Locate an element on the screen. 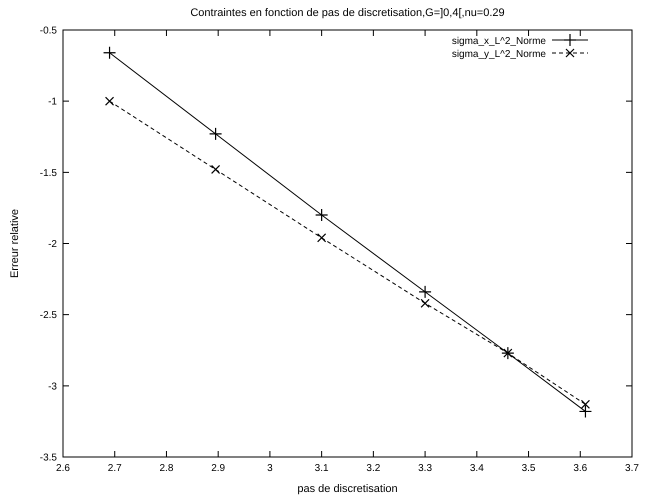 The height and width of the screenshot is (504, 655). x-tick-label: 2.6 is located at coordinates (63, 468).